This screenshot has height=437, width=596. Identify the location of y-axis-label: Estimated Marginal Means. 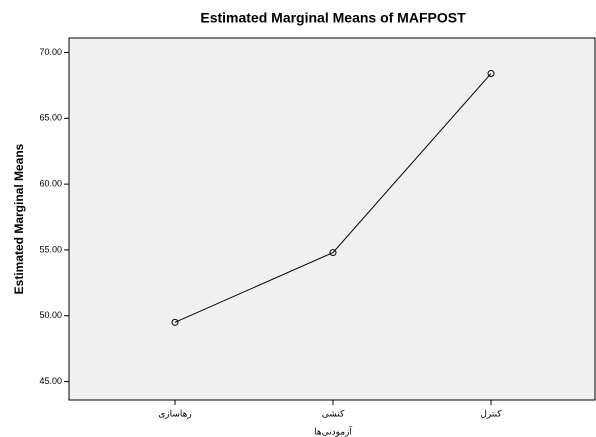
(19, 218).